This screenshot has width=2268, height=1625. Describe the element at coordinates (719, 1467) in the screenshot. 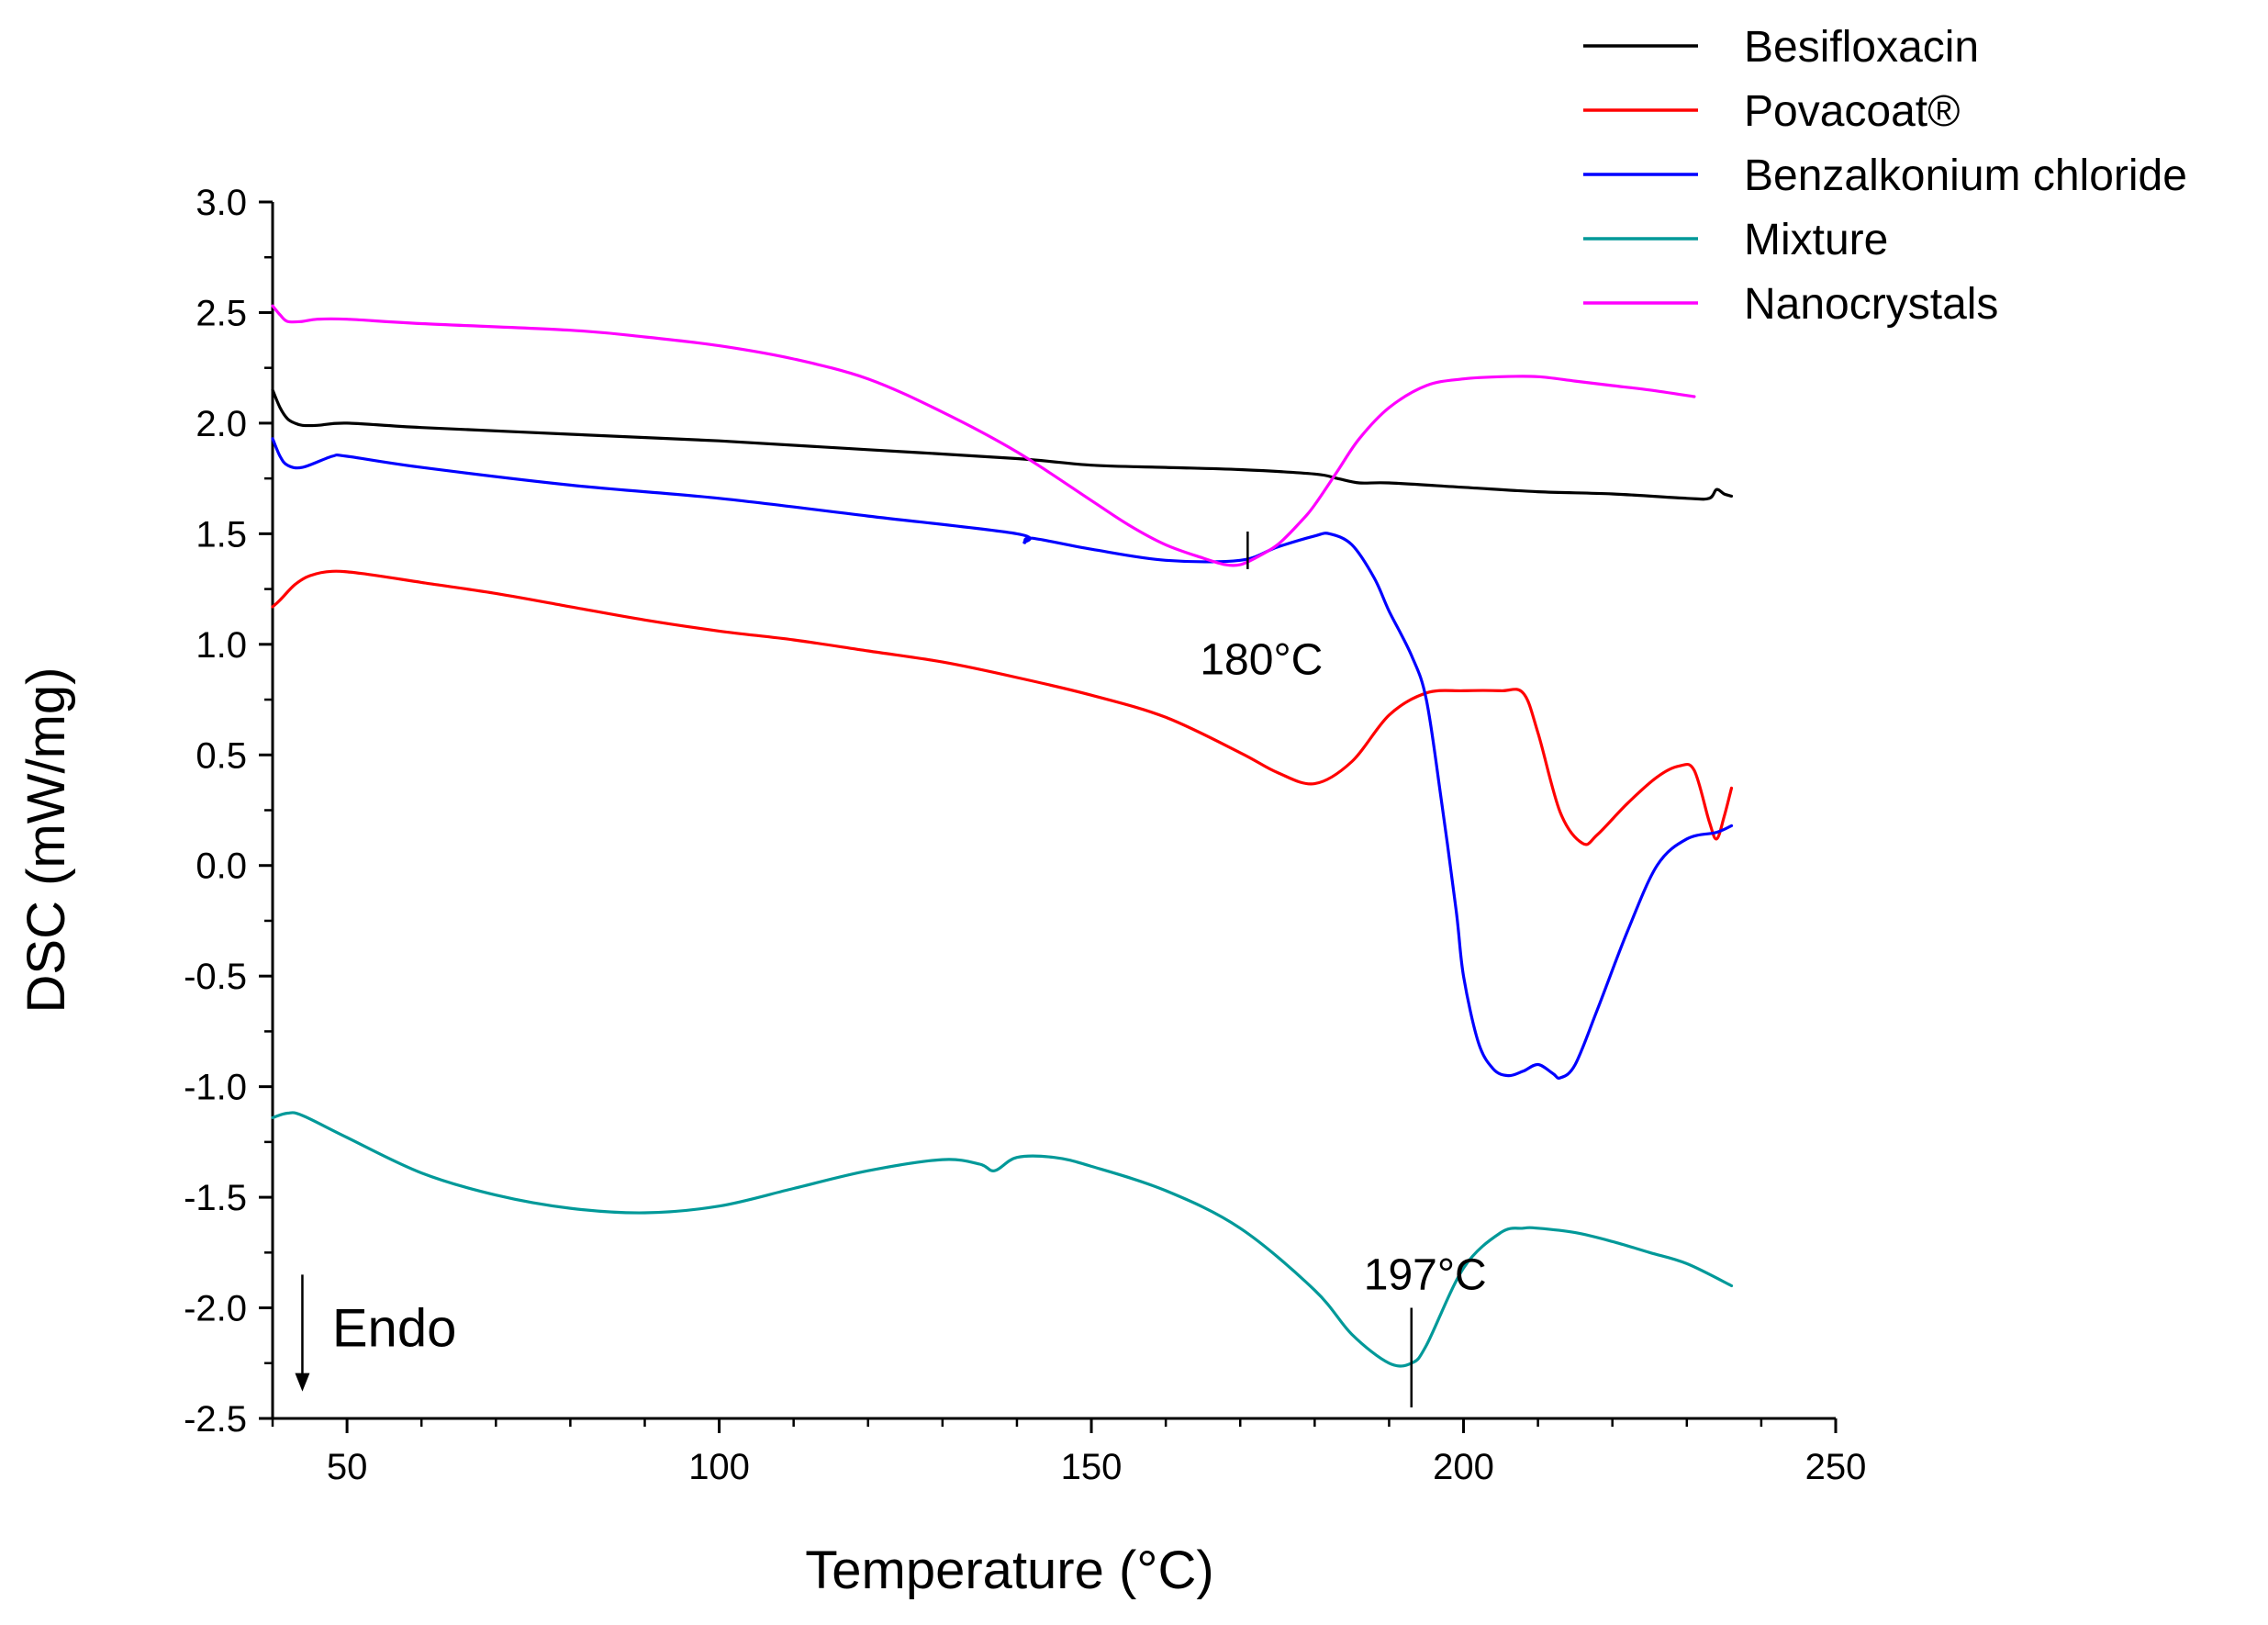

I see `x-tick-label: 100` at that location.